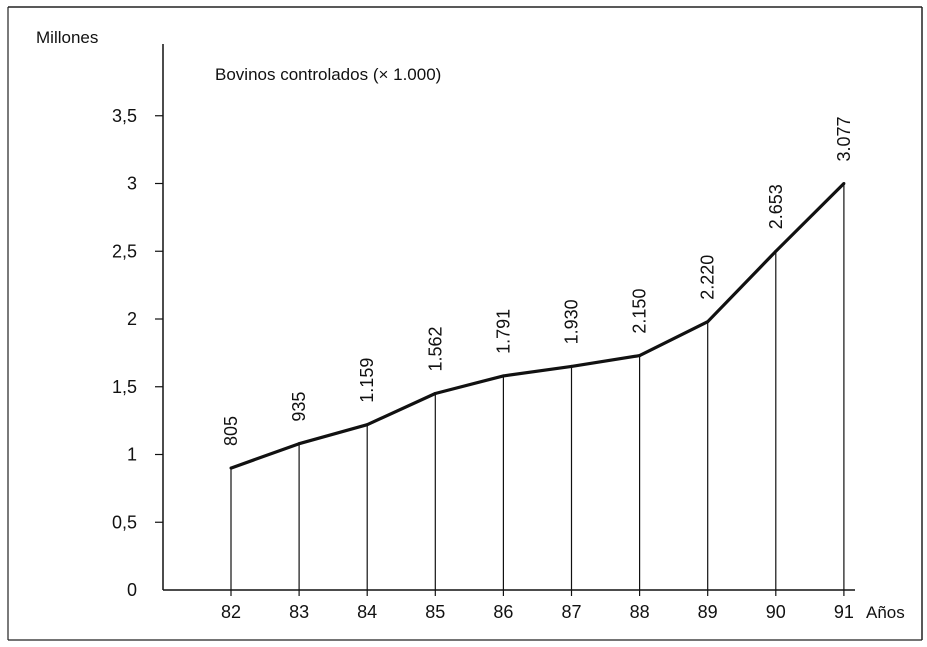 The image size is (927, 647). Describe the element at coordinates (137, 353) in the screenshot. I see `y-tick-group: 0 0,5 1 1,5 2 2,5 3 3,5` at that location.